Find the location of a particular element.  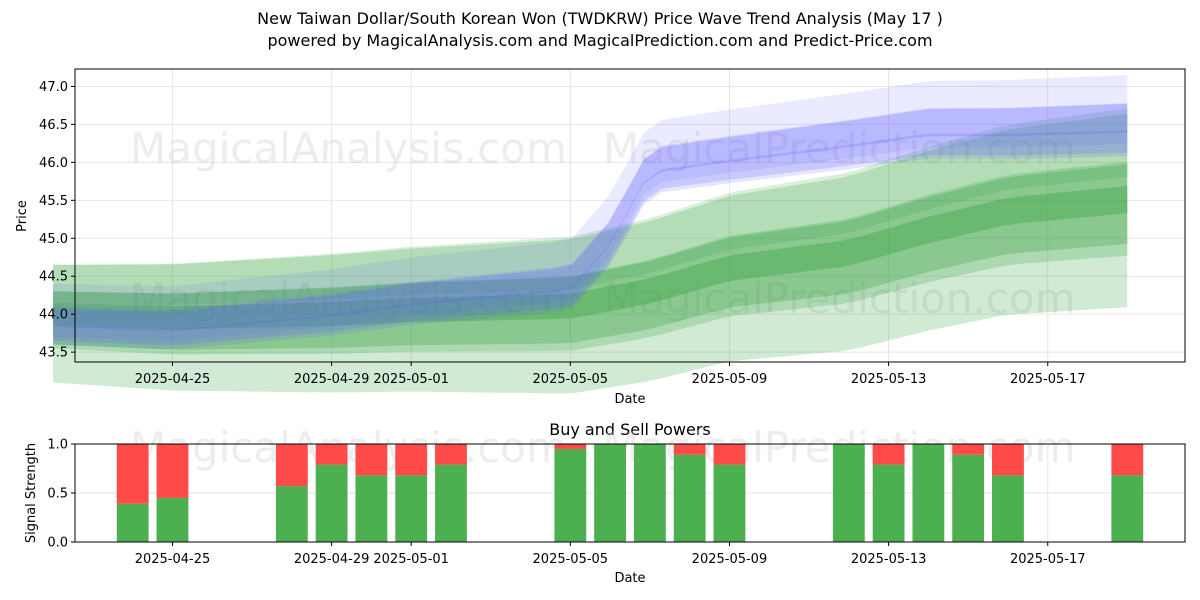

price-y-tick-label: 43.5 is located at coordinates (53, 353).